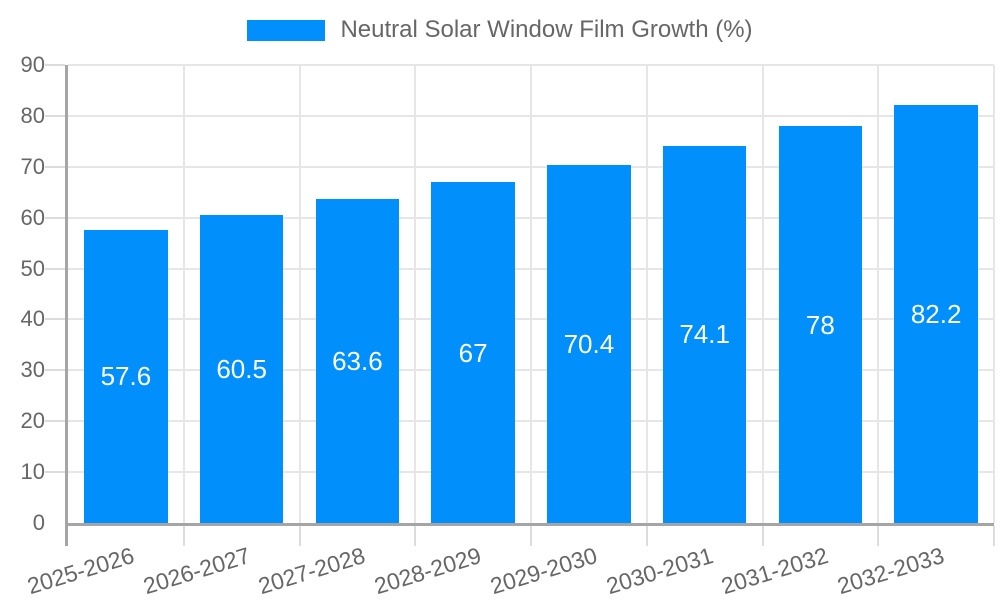 The height and width of the screenshot is (600, 1000). I want to click on bar-value-label: 57.6, so click(126, 376).